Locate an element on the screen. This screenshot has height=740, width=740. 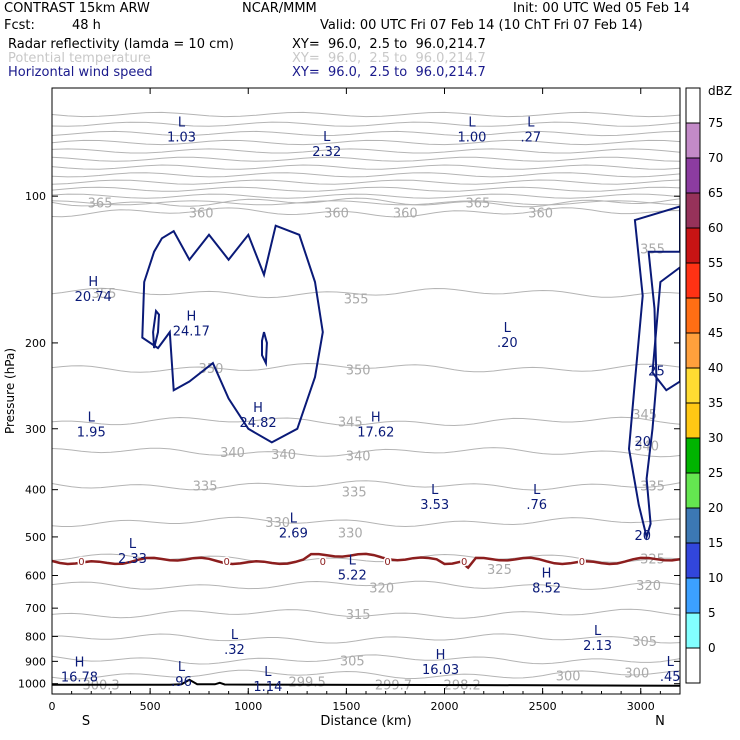
extremum-value: 24.82 is located at coordinates (257, 423).